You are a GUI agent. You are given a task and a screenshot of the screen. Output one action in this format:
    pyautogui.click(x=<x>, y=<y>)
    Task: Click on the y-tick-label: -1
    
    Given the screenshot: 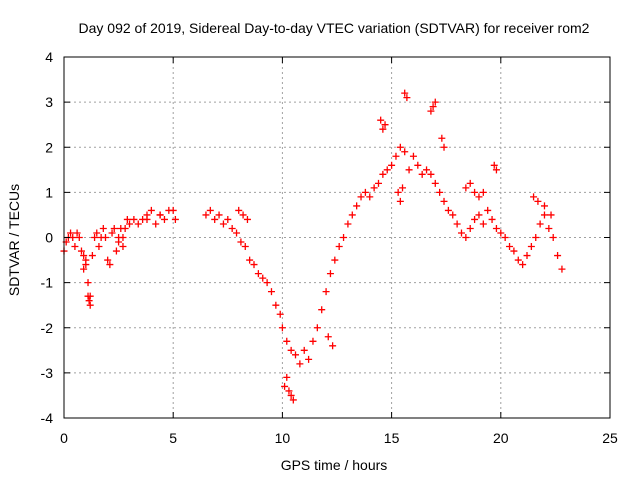 What is the action you would take?
    pyautogui.click(x=47, y=283)
    